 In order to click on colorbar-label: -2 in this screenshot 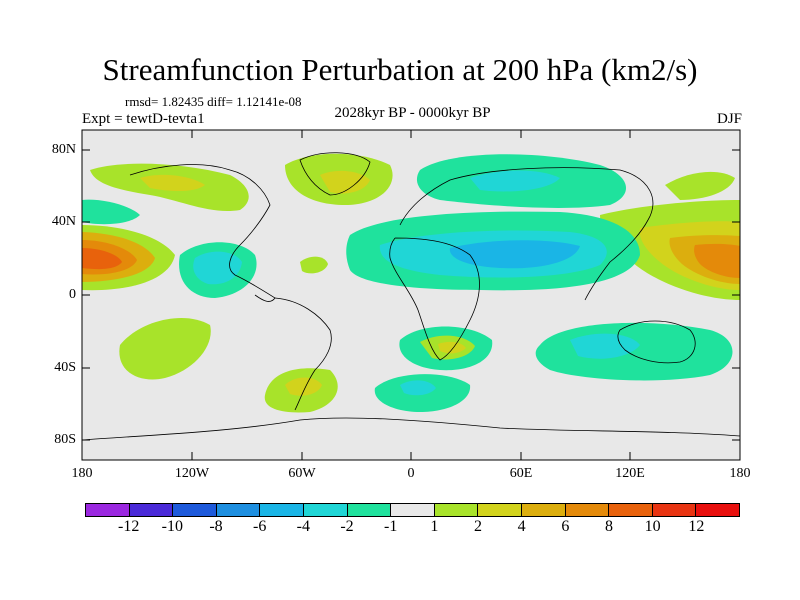, I will do `click(347, 526)`.